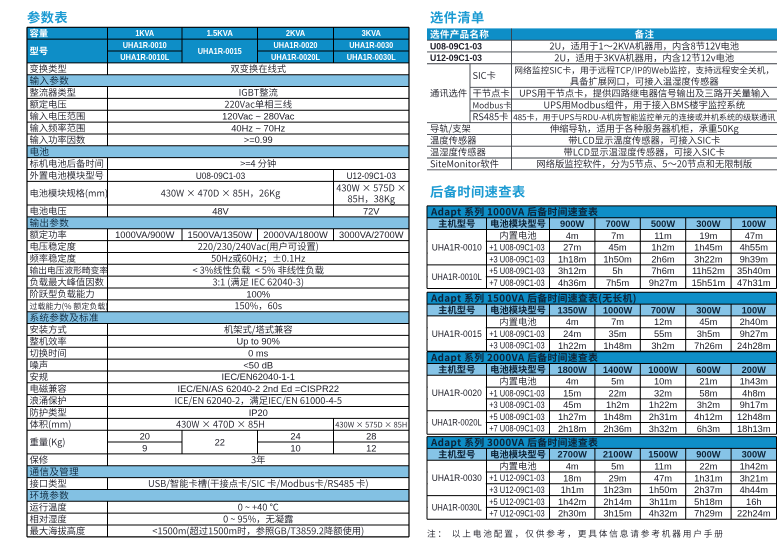  I want to click on svg-text: +5 U08-09C1-03, so click(517, 271).